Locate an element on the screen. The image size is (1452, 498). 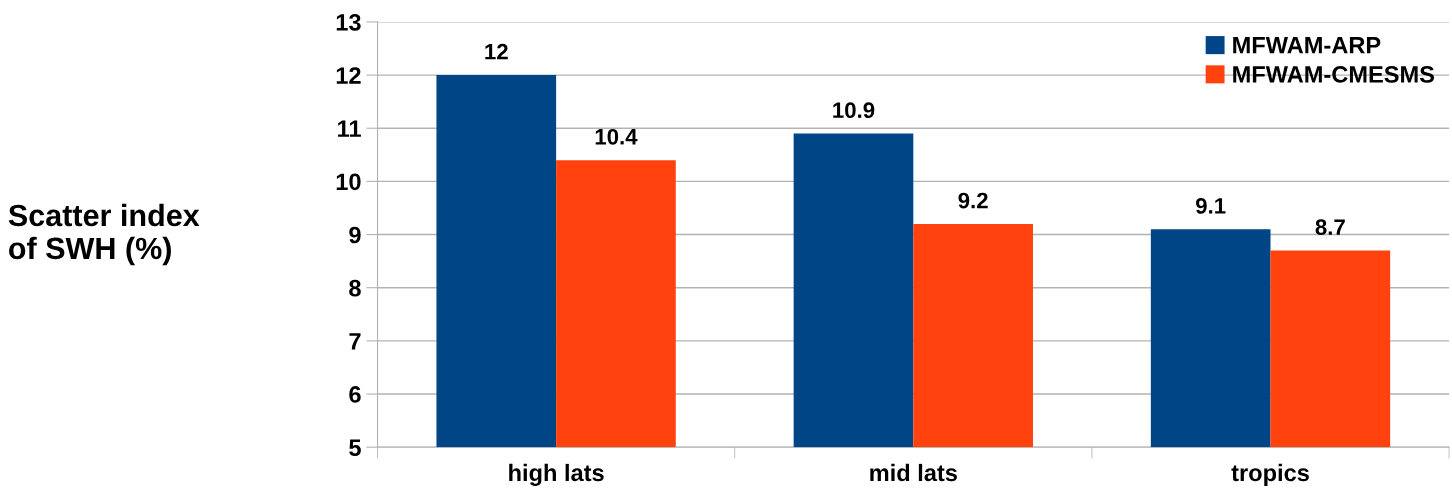
x-tick-label: tropics is located at coordinates (1270, 474).